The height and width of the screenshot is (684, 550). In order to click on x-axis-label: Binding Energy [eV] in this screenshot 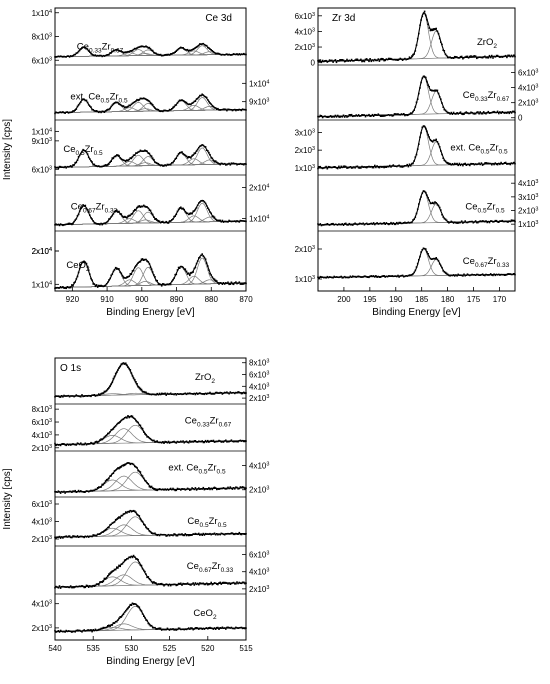, I will do `click(150, 312)`.